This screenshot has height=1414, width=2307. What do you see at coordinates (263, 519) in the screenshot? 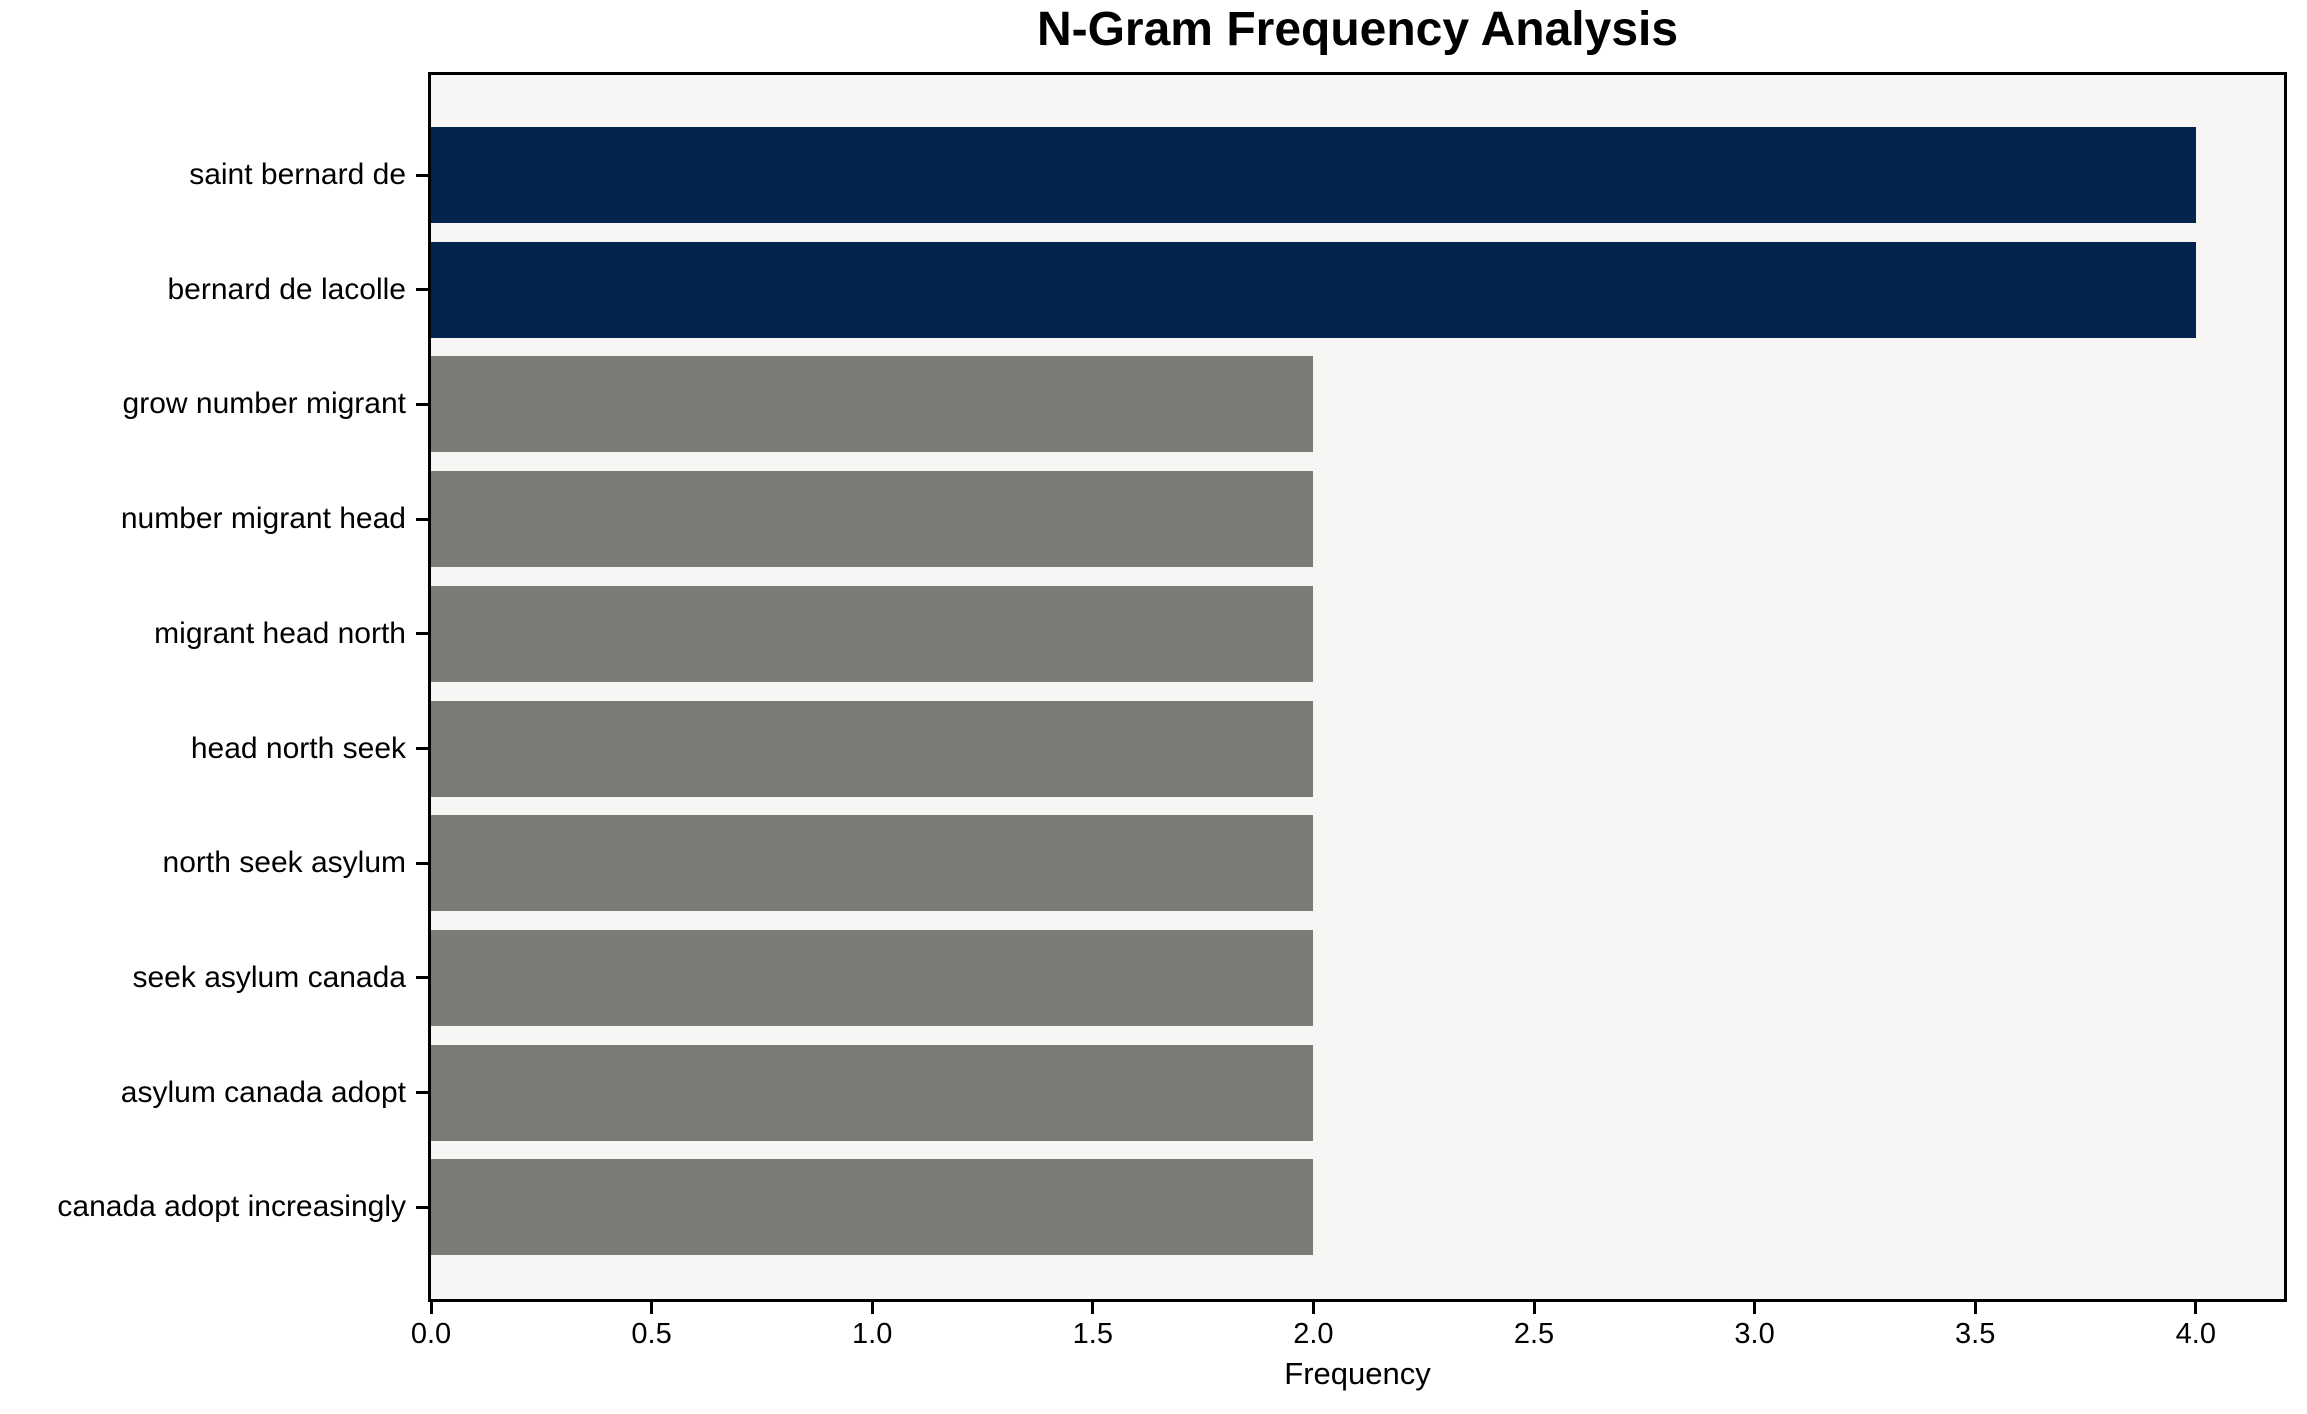
I see `y-tick-label: number migrant head` at bounding box center [263, 519].